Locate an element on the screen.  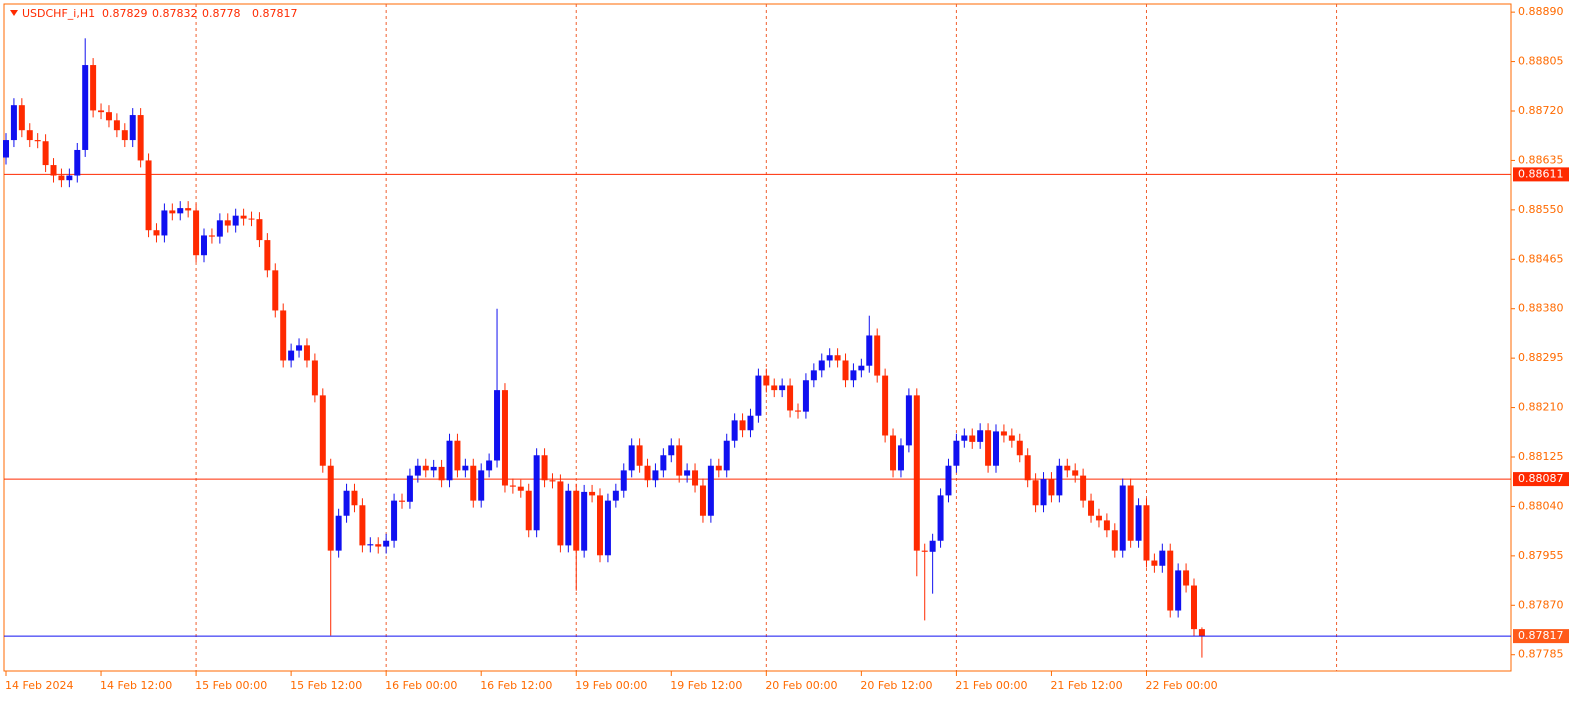
y-tick-label: 0.87870 is located at coordinates (1541, 604).